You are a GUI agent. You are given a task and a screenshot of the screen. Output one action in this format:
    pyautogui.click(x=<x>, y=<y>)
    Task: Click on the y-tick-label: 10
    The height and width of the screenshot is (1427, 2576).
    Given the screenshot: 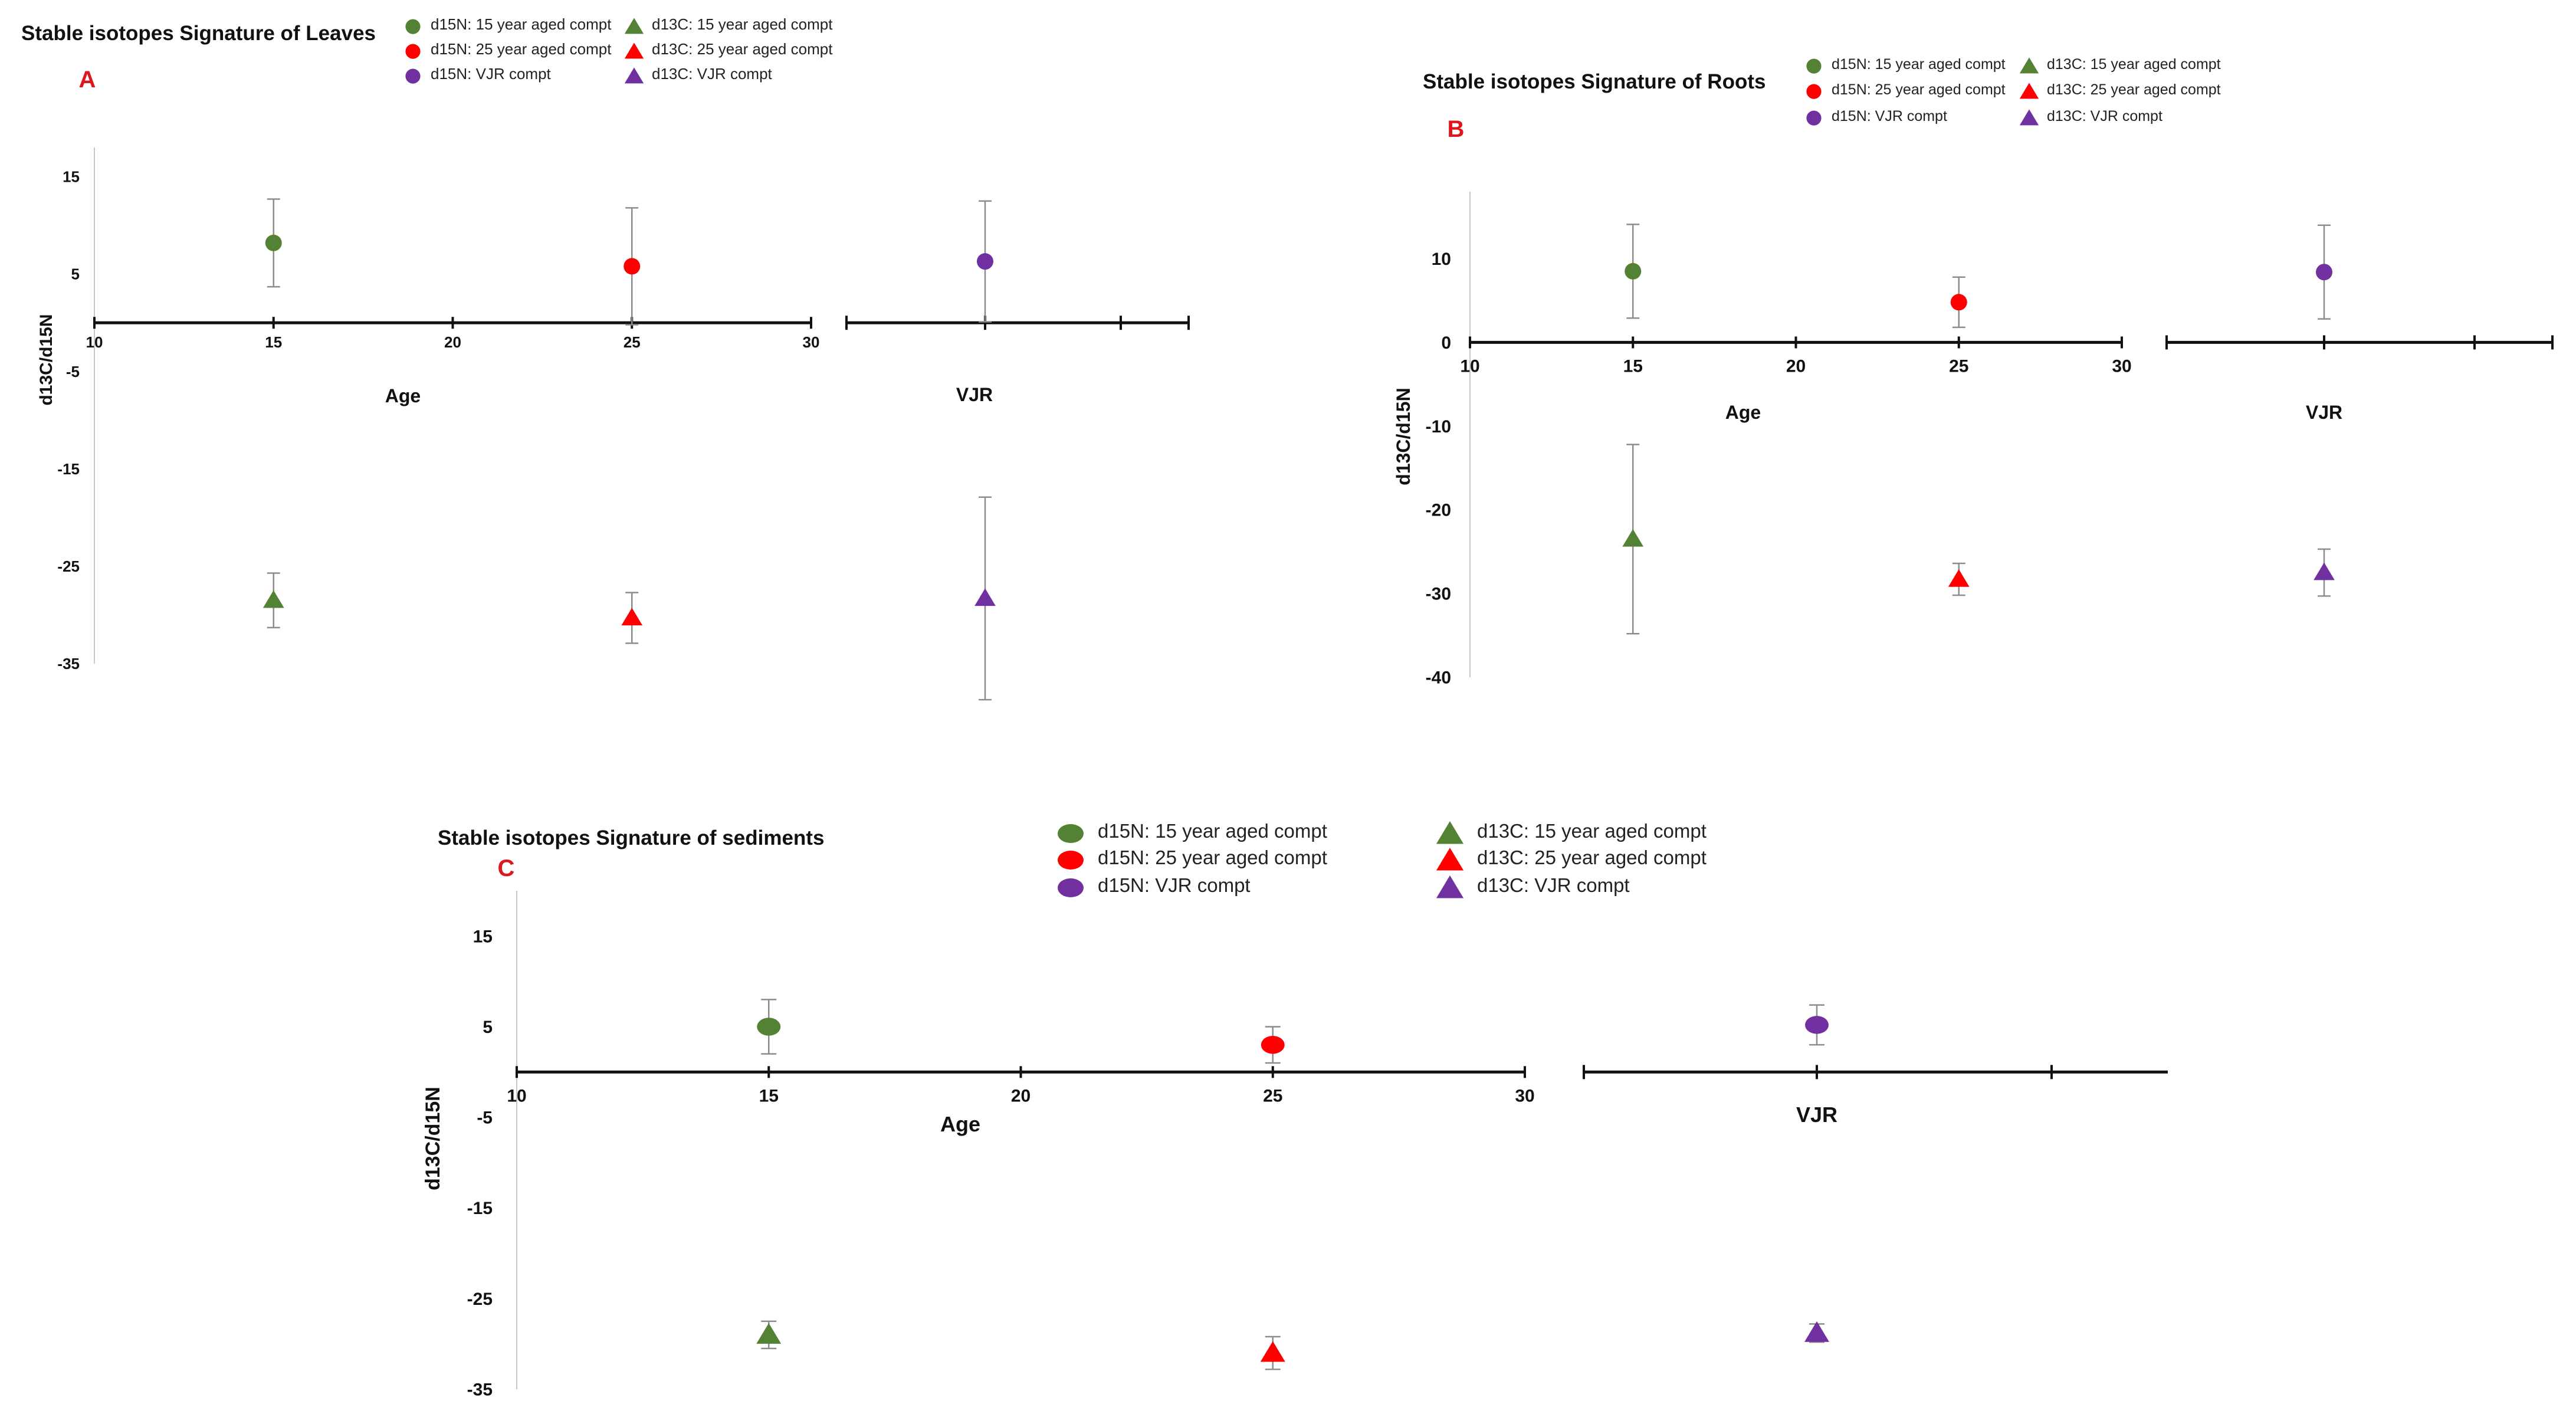 What is the action you would take?
    pyautogui.click(x=1441, y=259)
    